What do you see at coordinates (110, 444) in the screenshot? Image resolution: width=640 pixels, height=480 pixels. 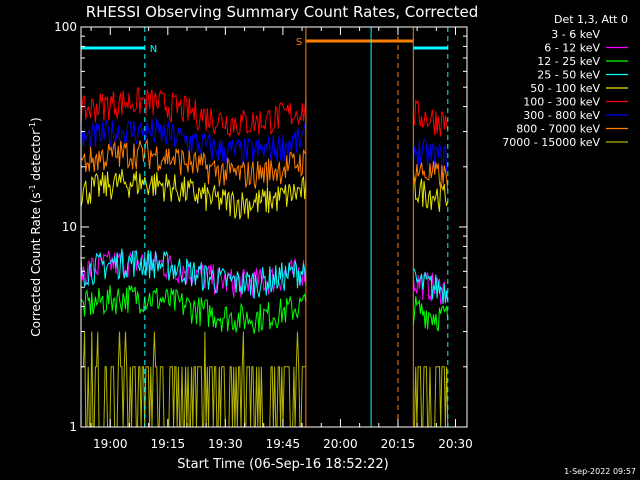 I see `x-tick-label: 19:00` at bounding box center [110, 444].